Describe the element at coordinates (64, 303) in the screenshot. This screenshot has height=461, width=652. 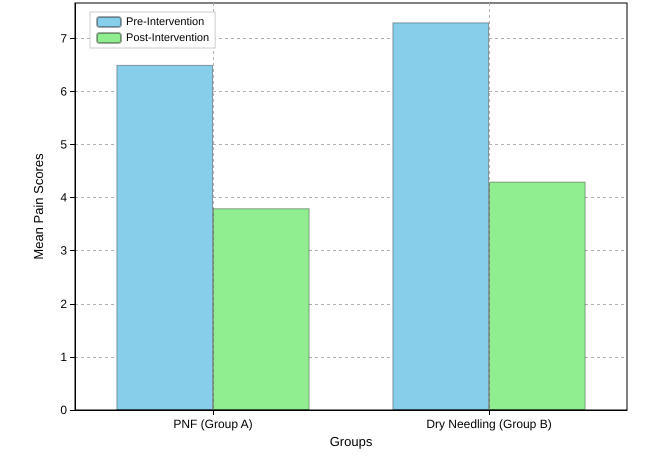
I see `y-tick-label: 2` at that location.